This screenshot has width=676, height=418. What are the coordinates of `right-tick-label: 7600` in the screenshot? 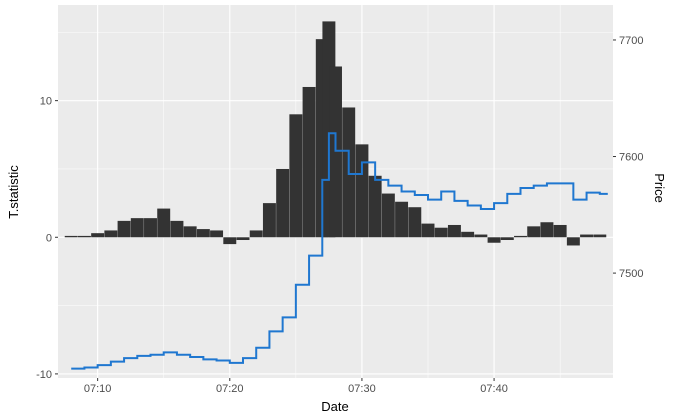 It's located at (631, 158).